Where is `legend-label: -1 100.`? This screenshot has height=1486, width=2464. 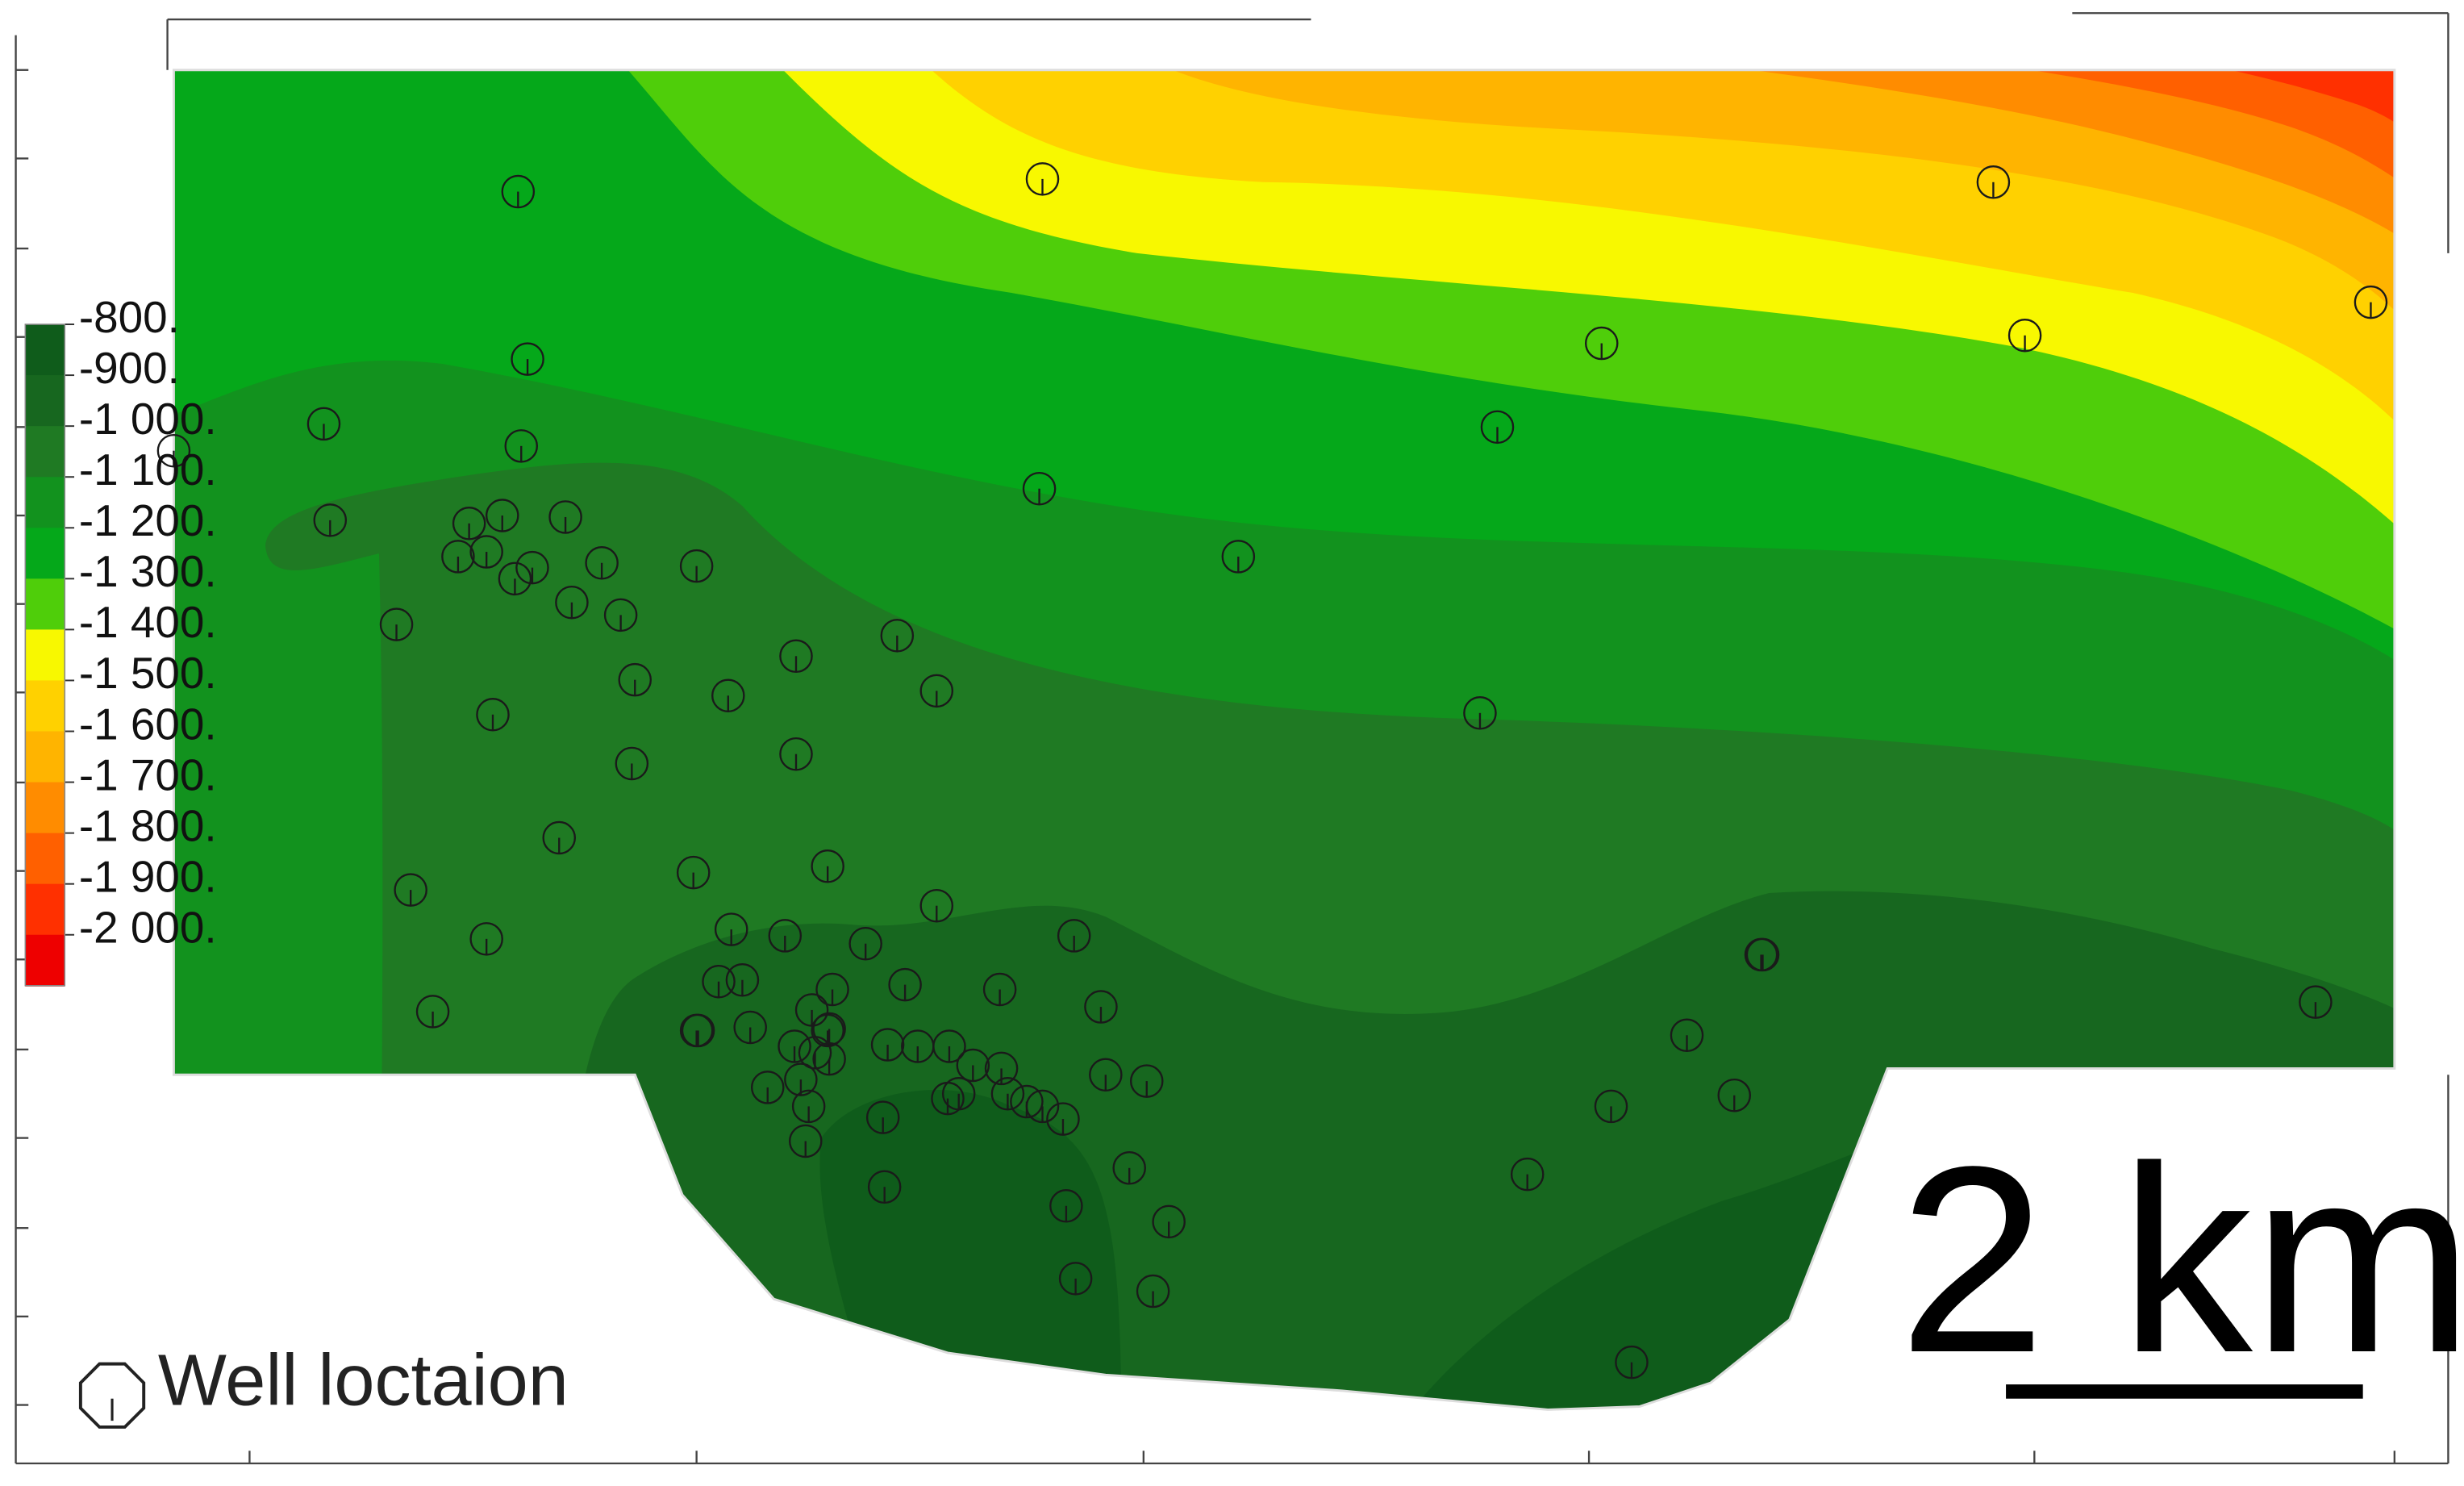
legend-label: -1 100. is located at coordinates (148, 470).